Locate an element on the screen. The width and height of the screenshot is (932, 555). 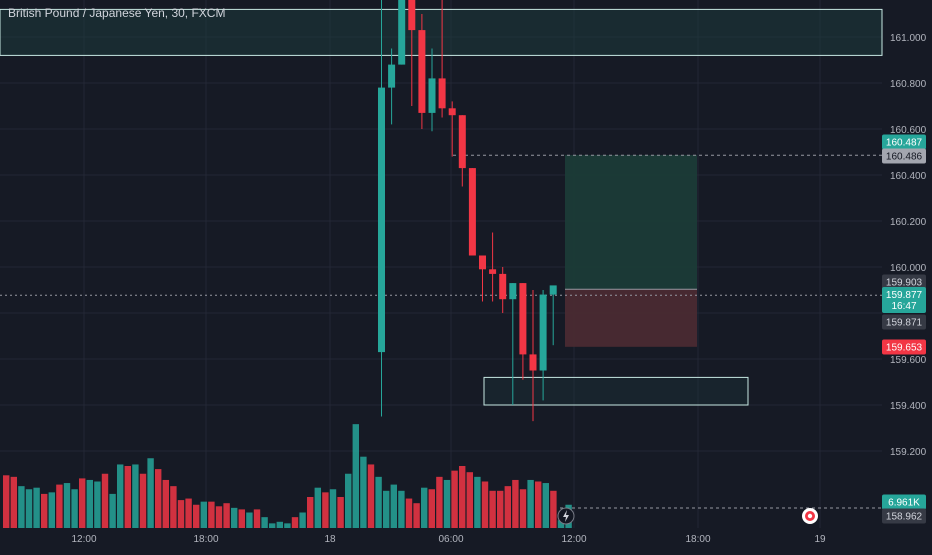
stop-price-tag is located at coordinates (904, 347).